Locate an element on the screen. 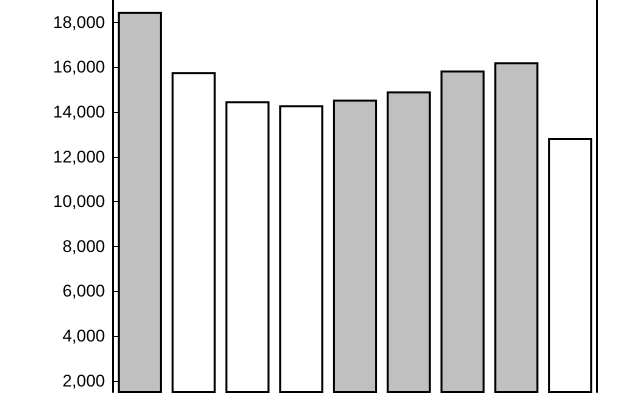  y-tick-label: 10,000 is located at coordinates (79, 202).